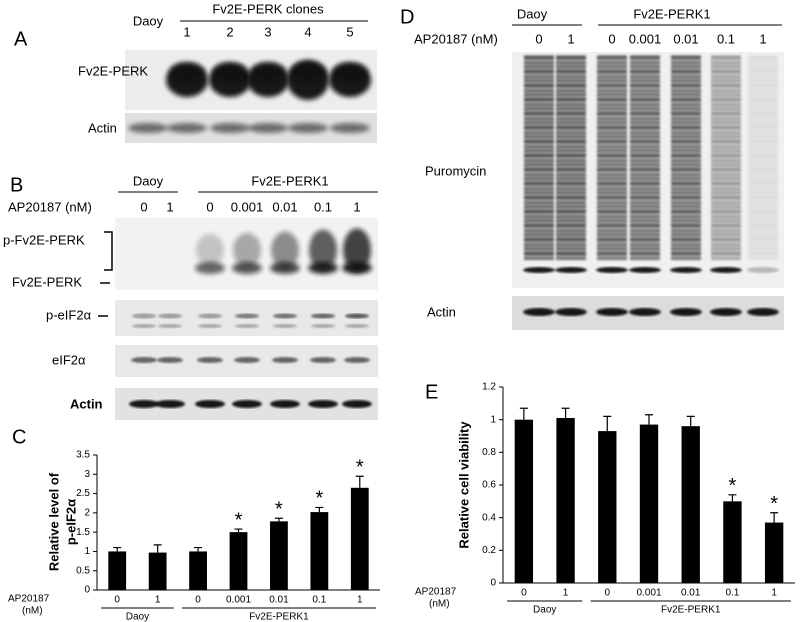  I want to click on blot-label: Fv2E-PERK, so click(47, 281).